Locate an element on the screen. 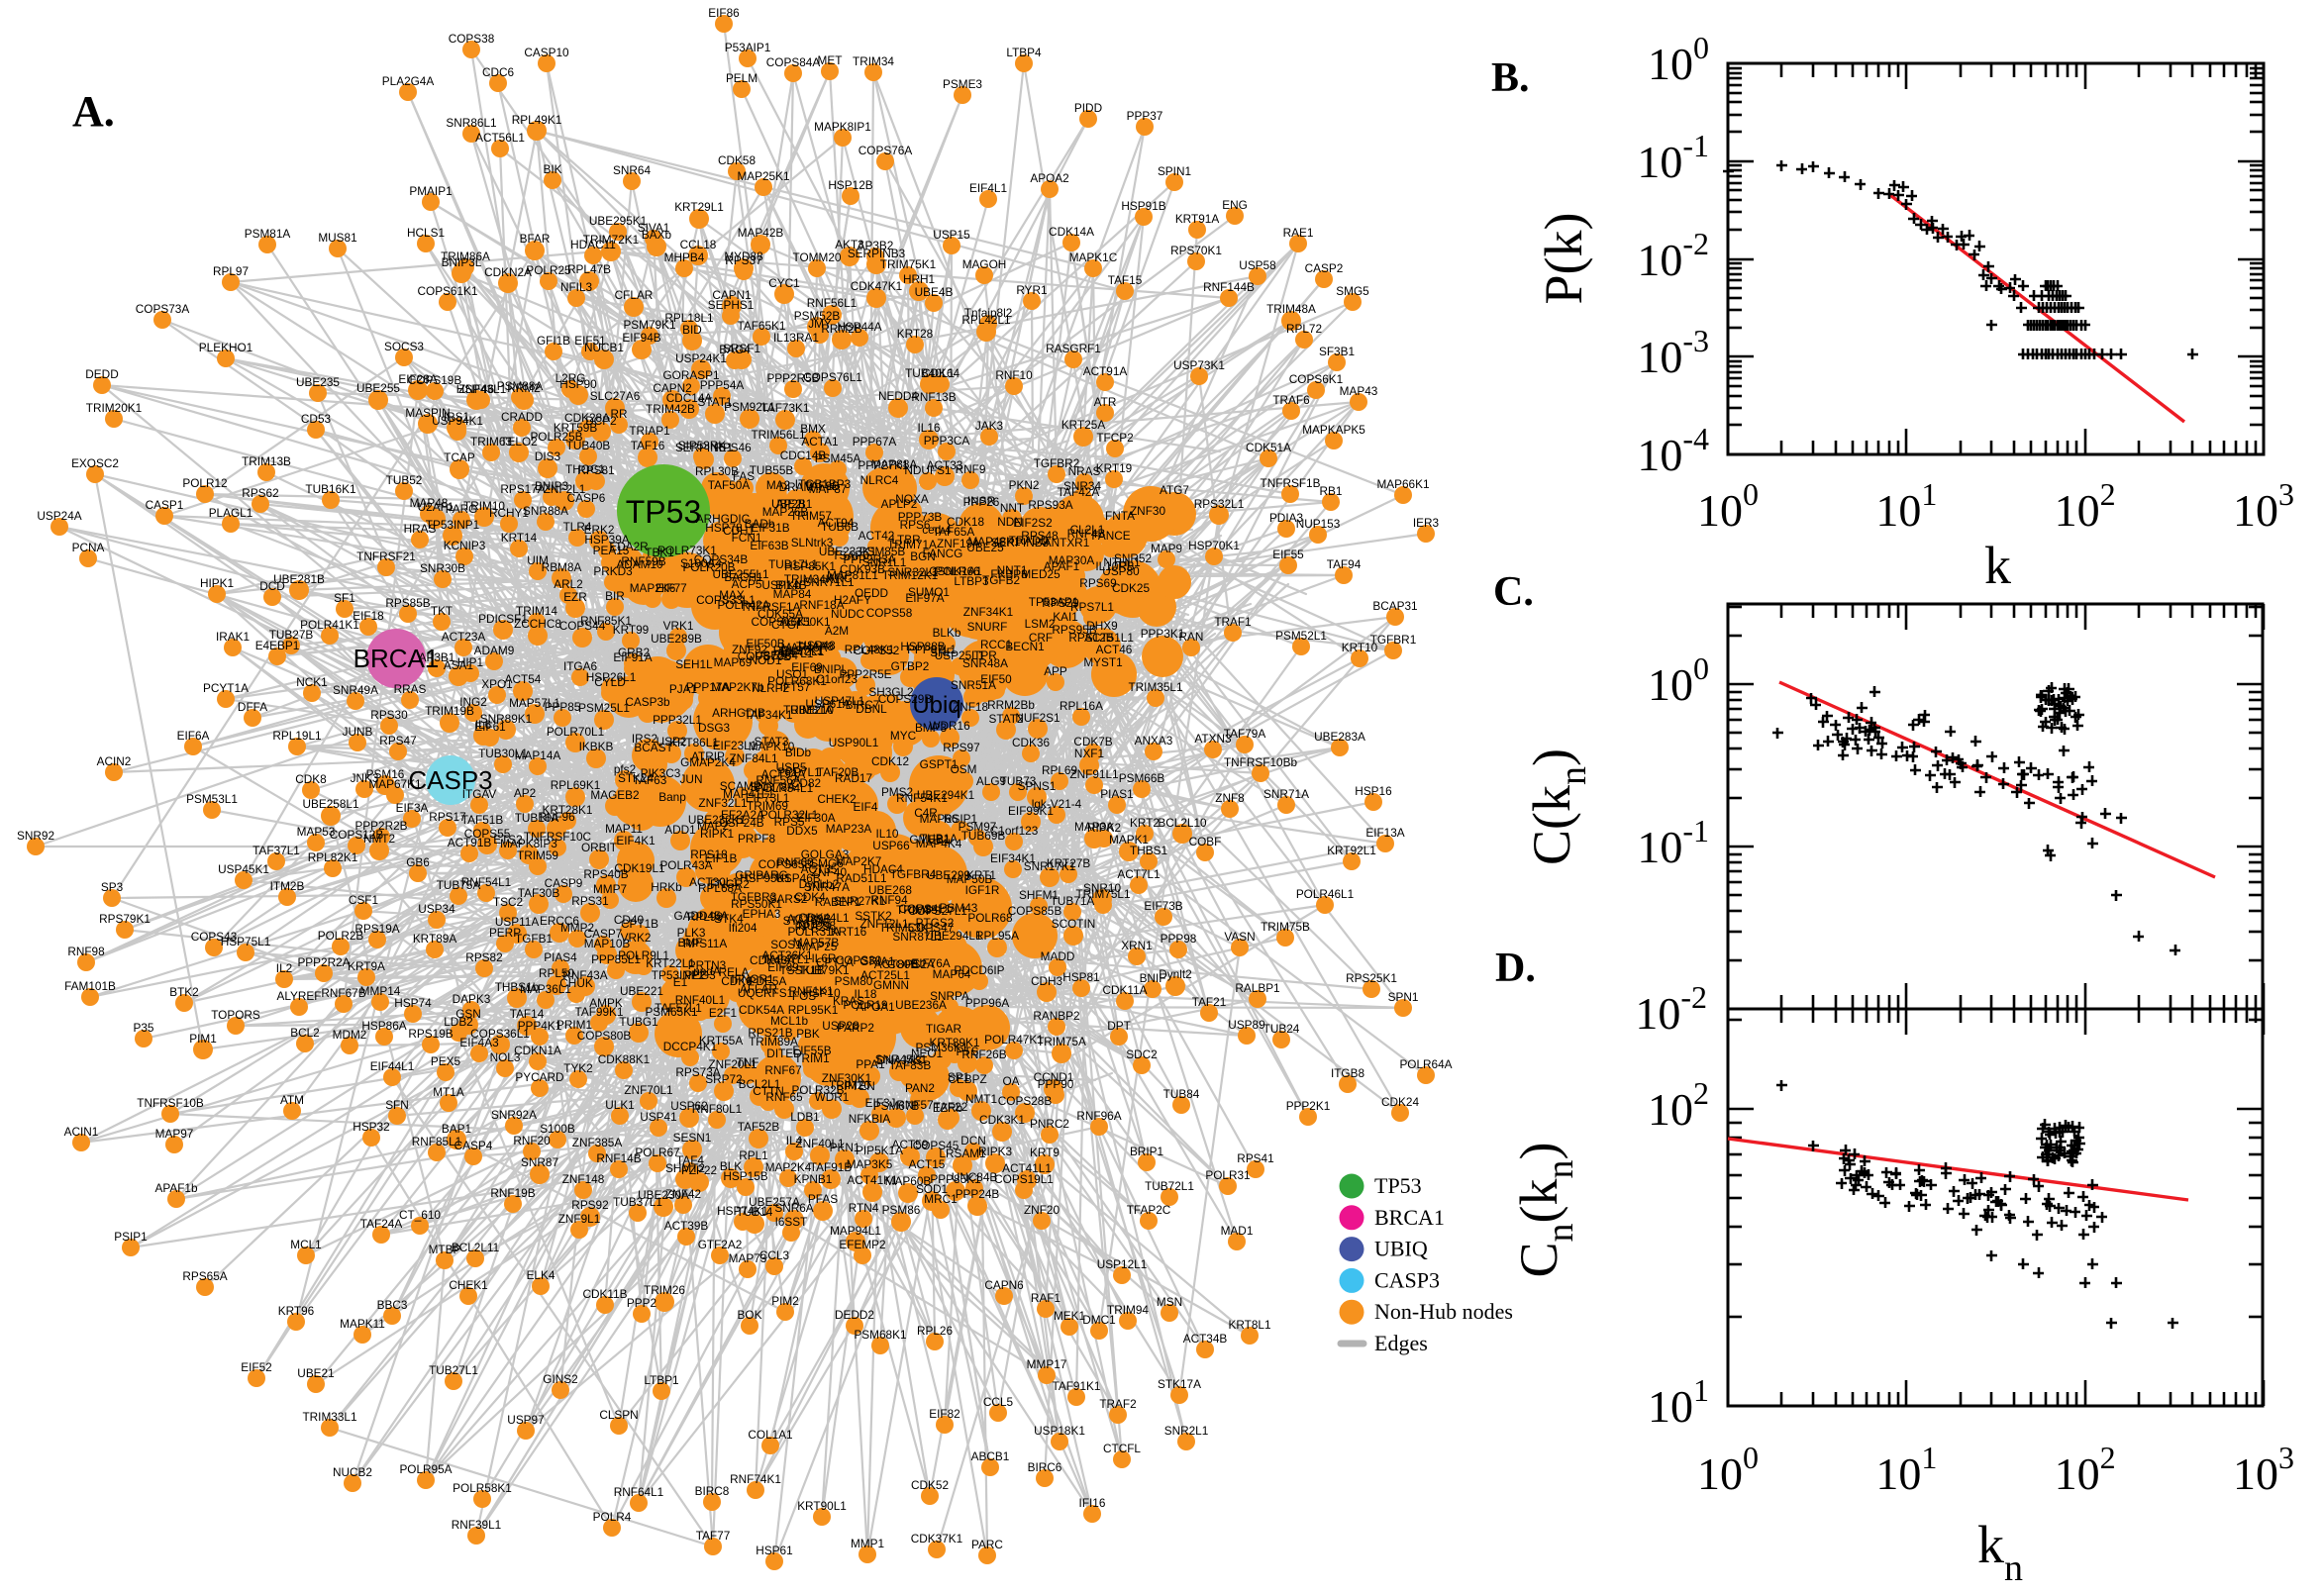  svg-text: GTF2A2 is located at coordinates (721, 1244).